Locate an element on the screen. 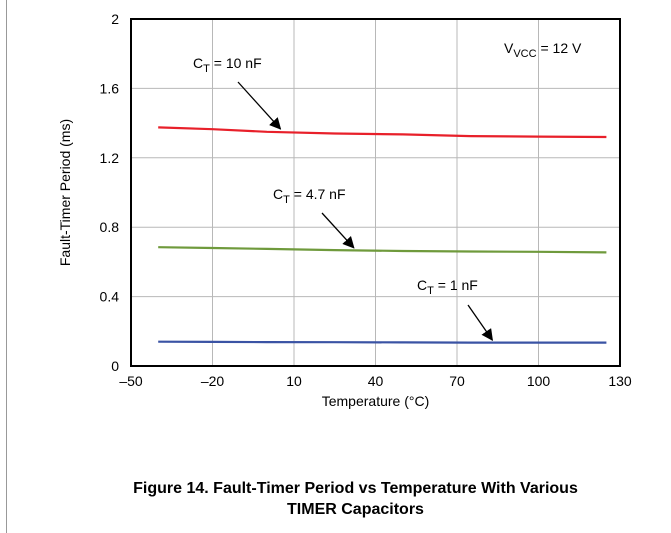 The height and width of the screenshot is (533, 671). page-left-border is located at coordinates (6, 266).